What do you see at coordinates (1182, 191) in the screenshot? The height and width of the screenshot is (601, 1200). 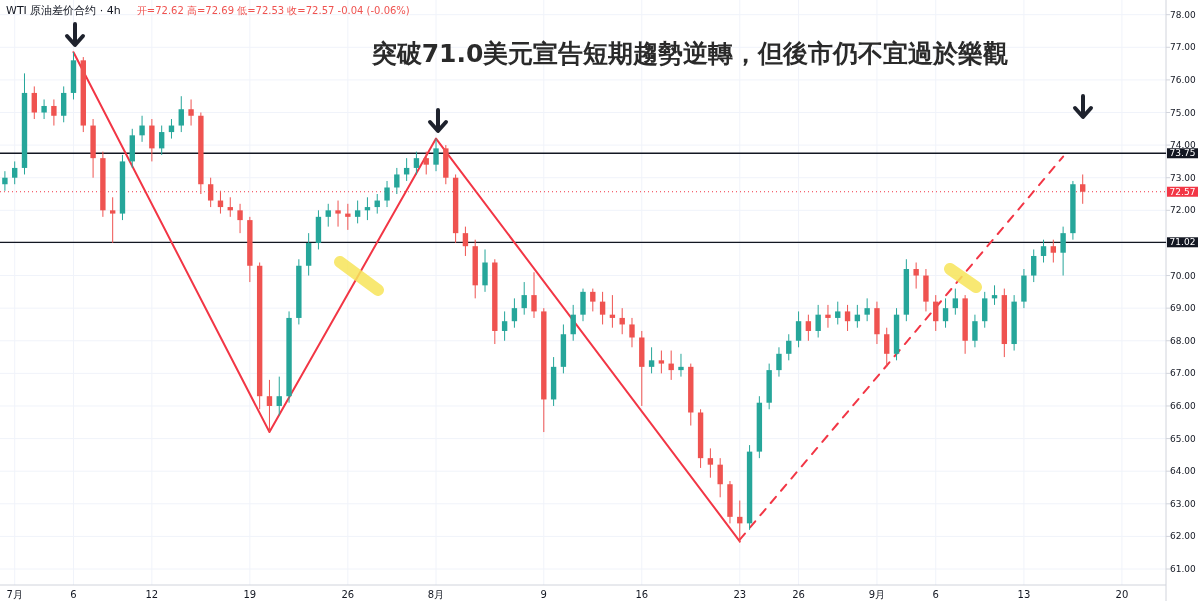 I see `ref-tag: 72.57` at bounding box center [1182, 191].